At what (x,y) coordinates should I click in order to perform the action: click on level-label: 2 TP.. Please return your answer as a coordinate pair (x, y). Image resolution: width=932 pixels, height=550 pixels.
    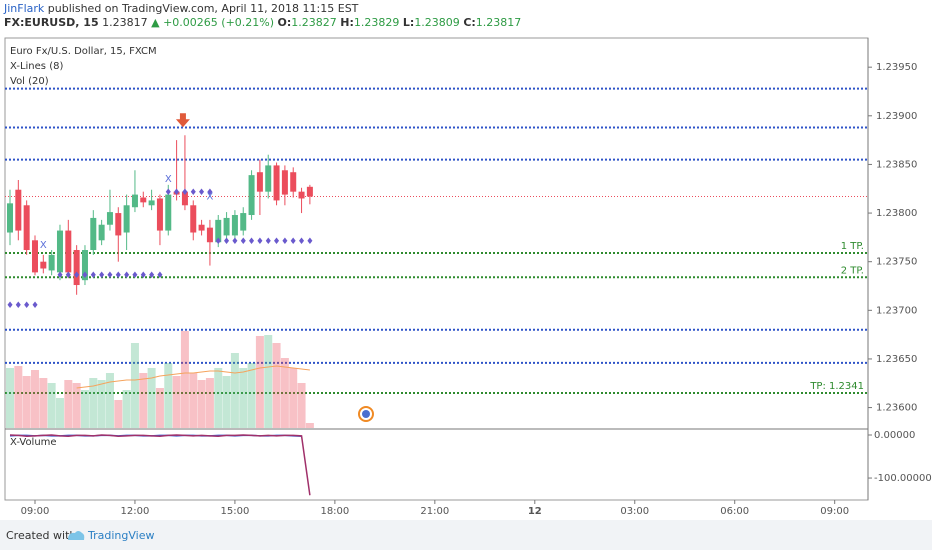
    Looking at the image, I should click on (852, 270).